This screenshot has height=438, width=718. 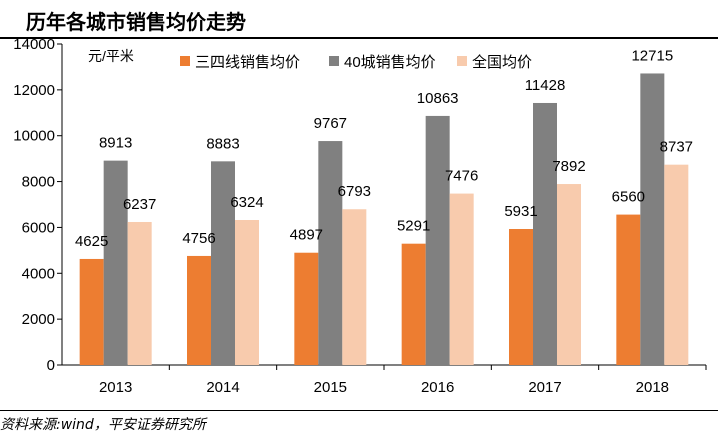 I want to click on data-label: 8883, so click(x=222, y=143).